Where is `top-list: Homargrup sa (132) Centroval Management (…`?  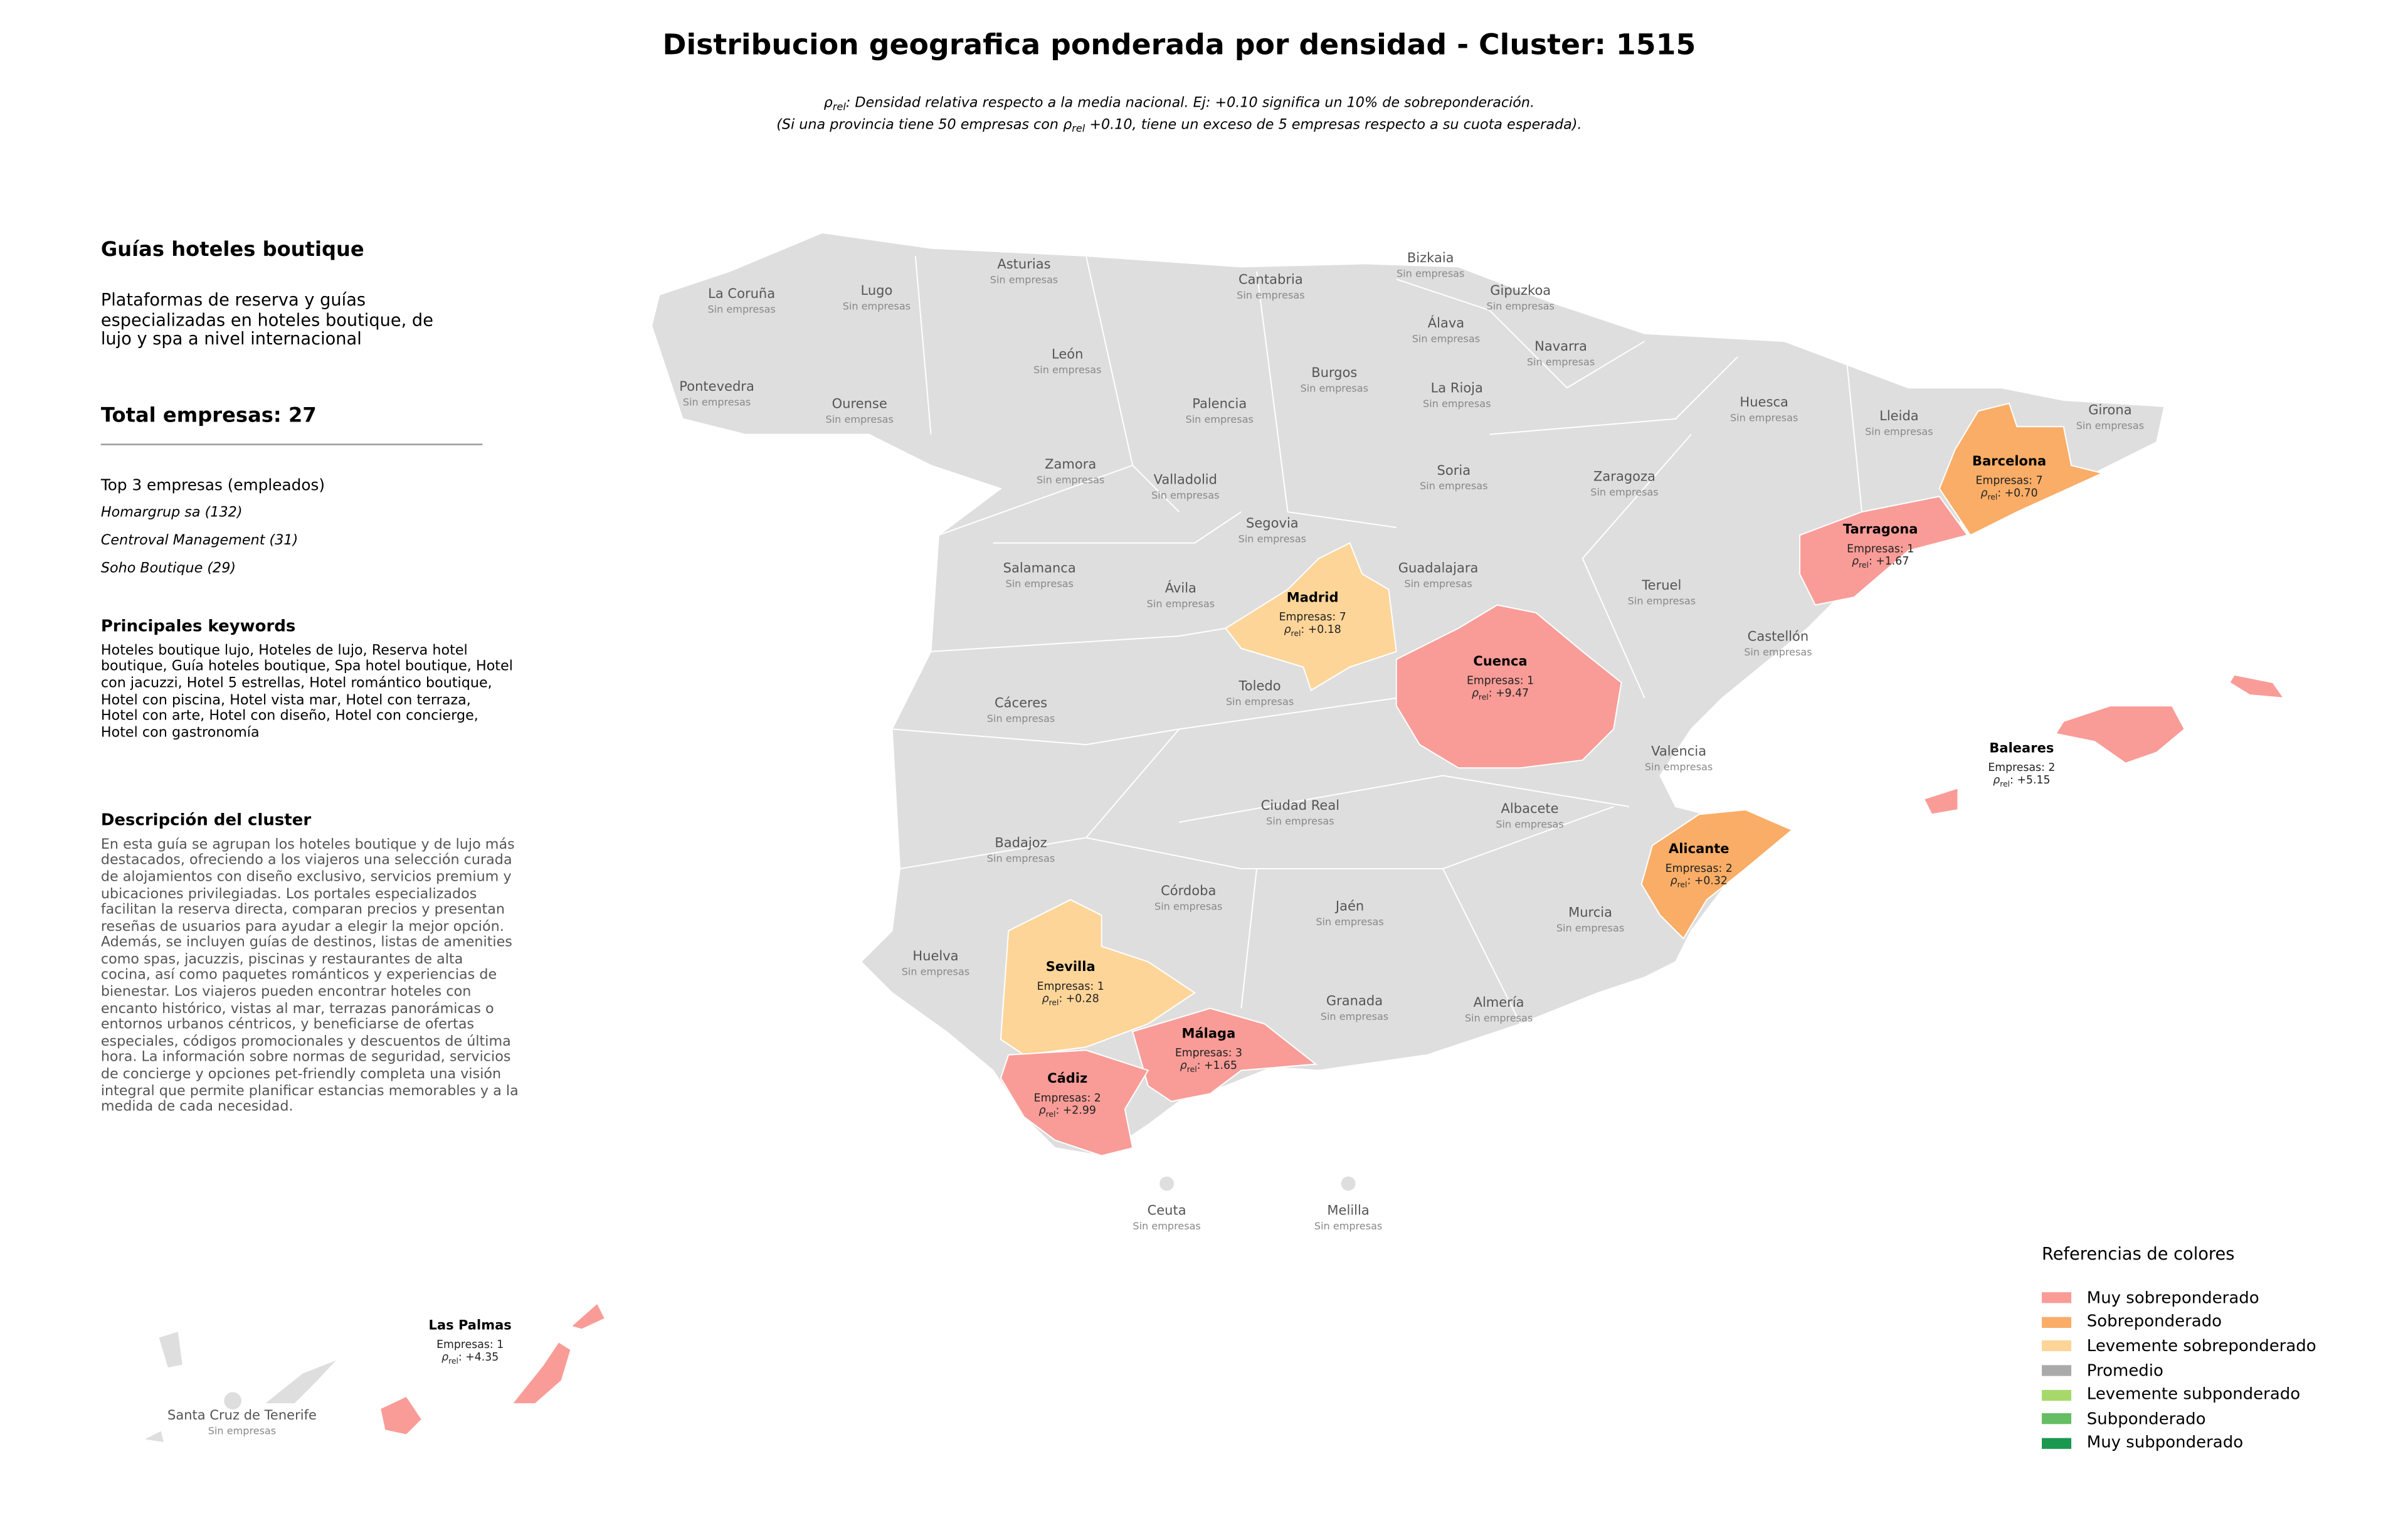
top-list: Homargrup sa (132) Centroval Management (… is located at coordinates (326, 541).